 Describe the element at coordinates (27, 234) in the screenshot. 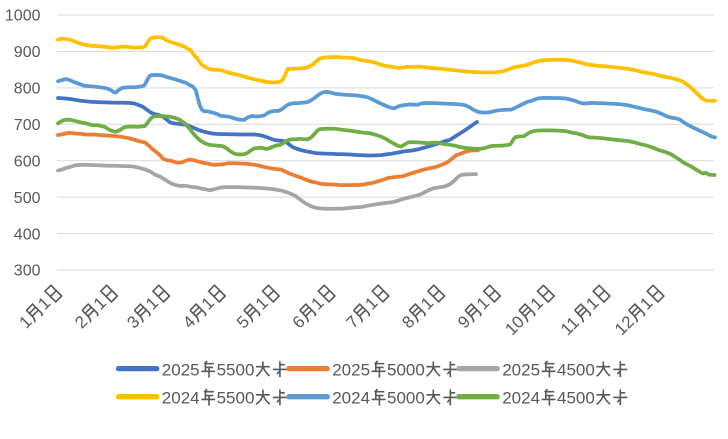

I see `svg-text: 400` at that location.